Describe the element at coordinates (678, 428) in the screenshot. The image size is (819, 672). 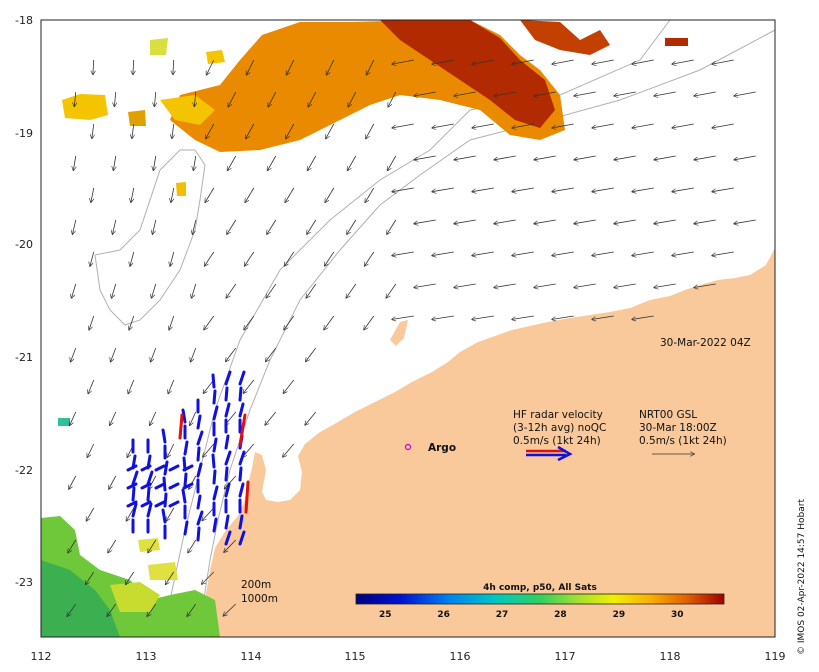
I see `nrt-legend-line2: 30-Mar 18:00Z` at that location.